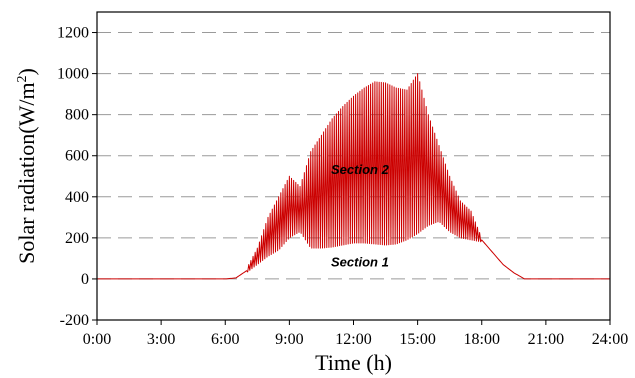 The height and width of the screenshot is (378, 635). I want to click on y-tick-label: 200, so click(77, 238).